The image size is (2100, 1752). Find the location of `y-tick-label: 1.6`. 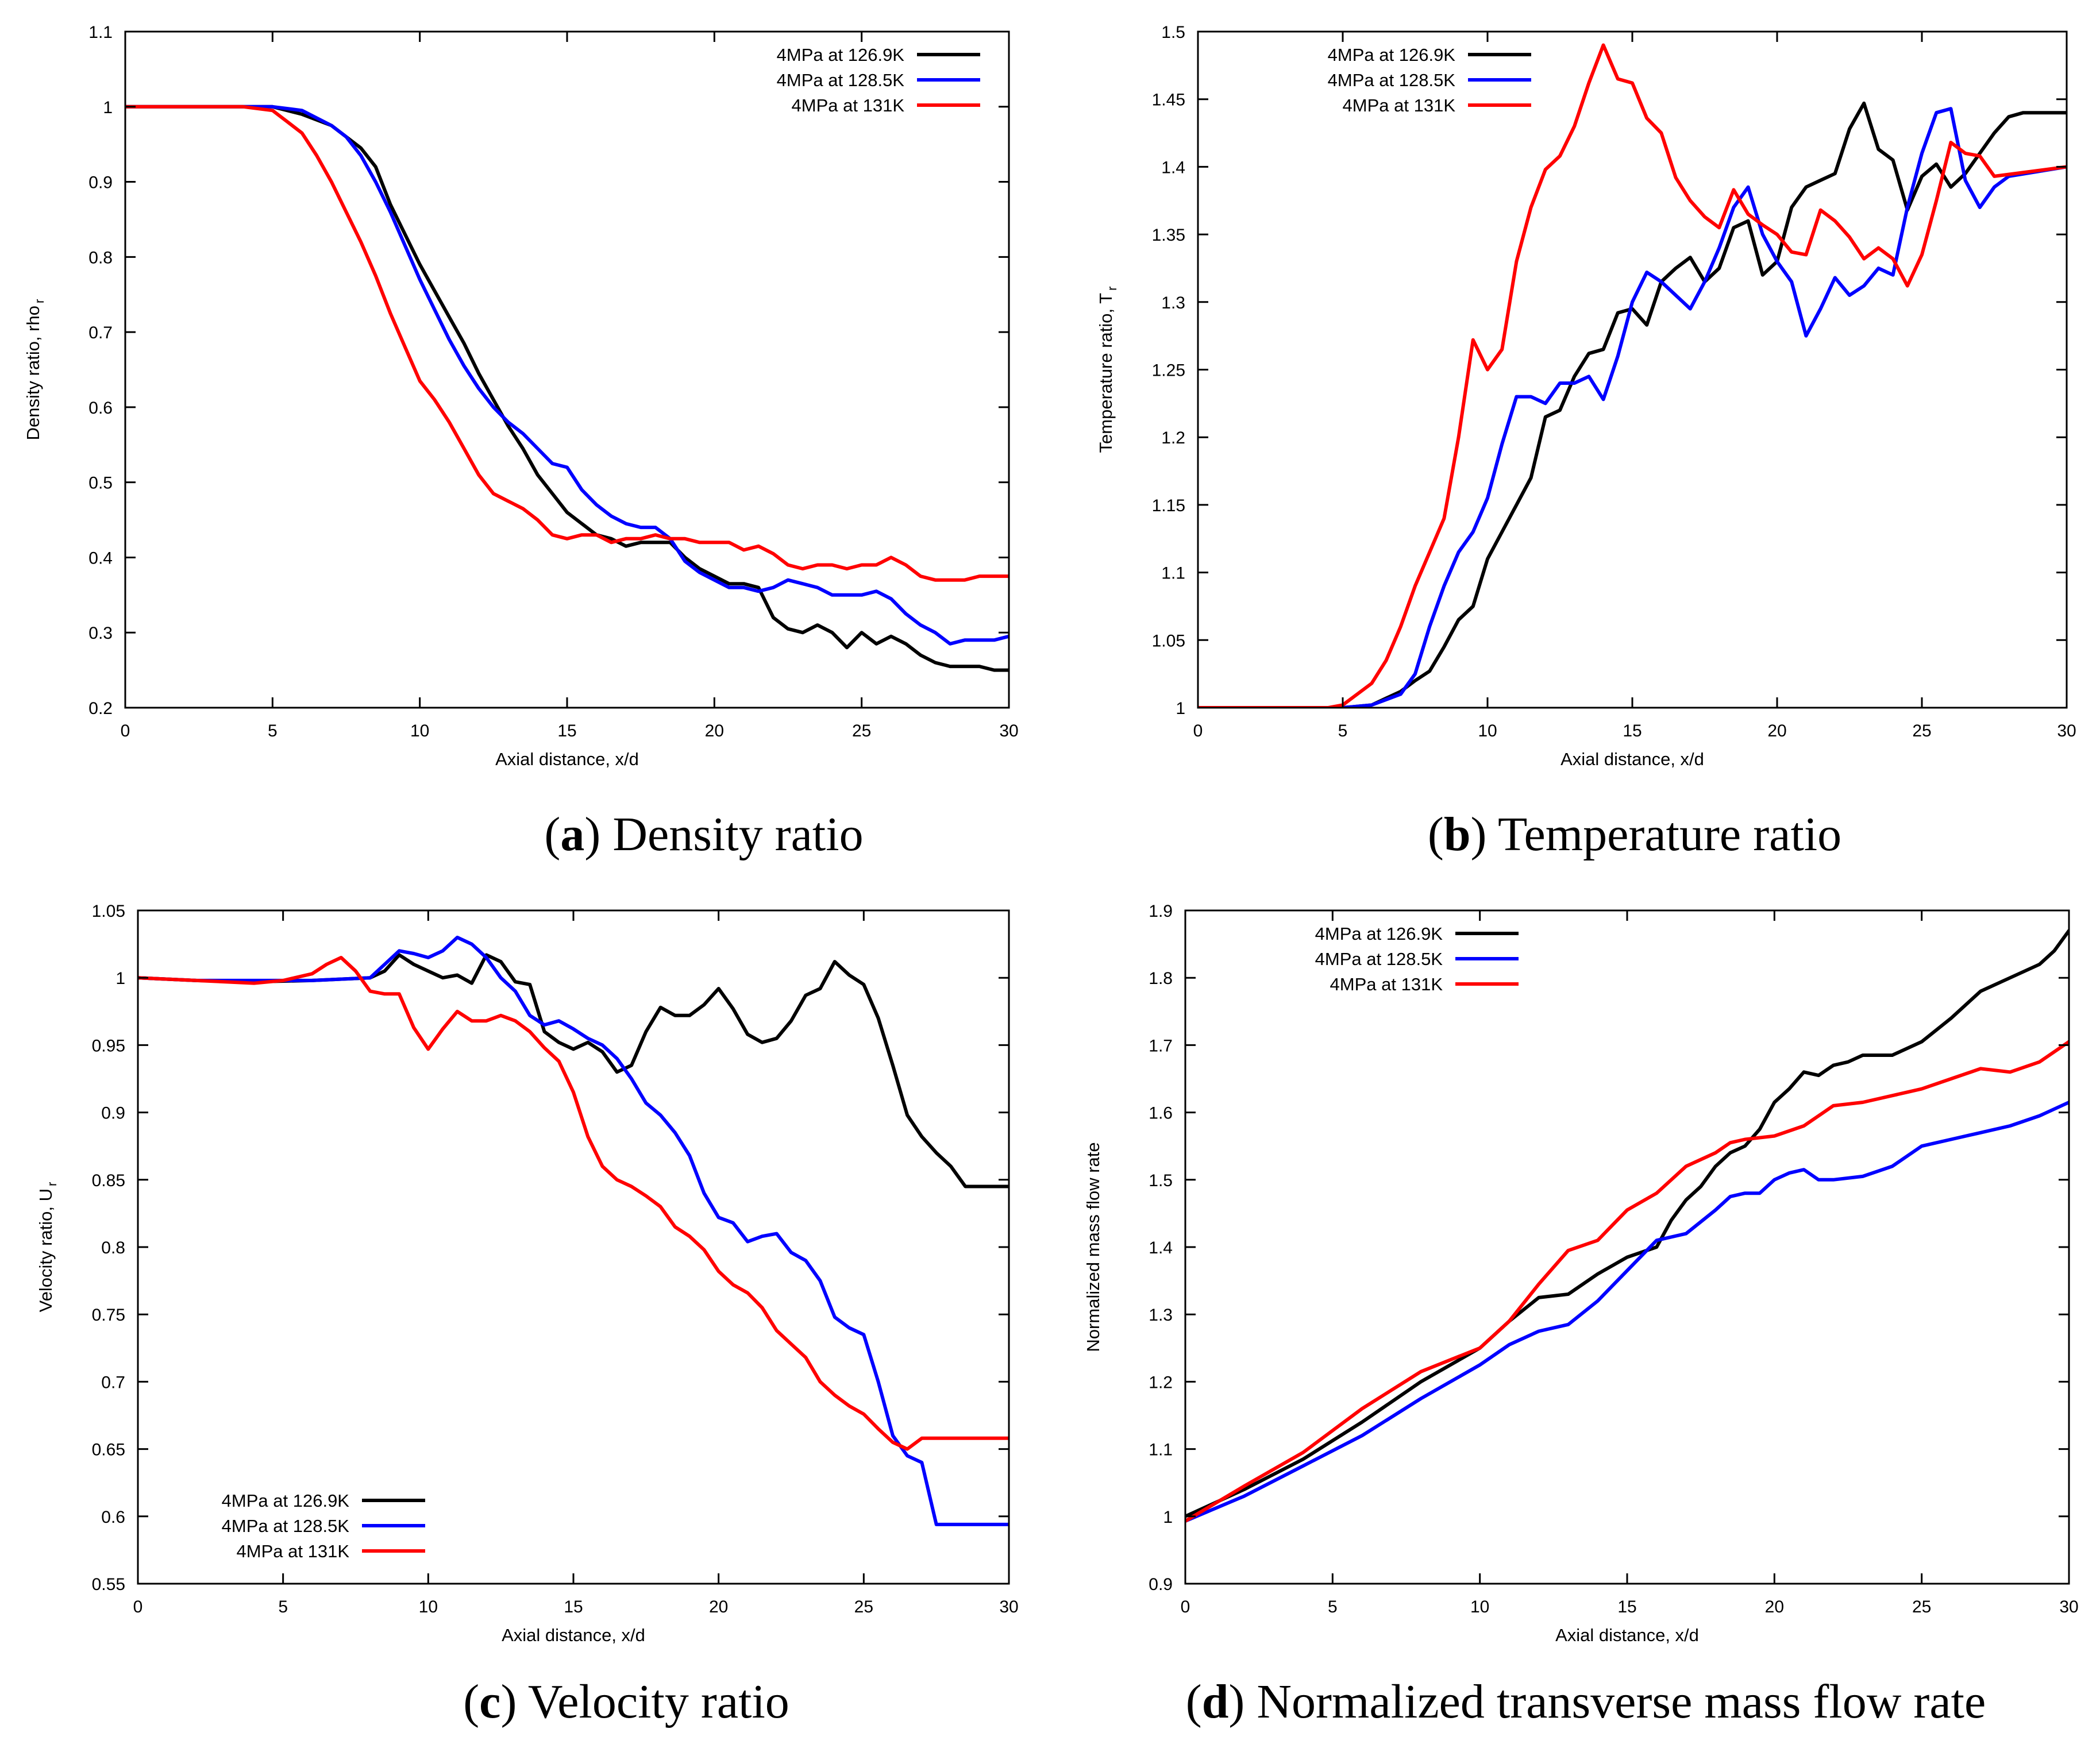

y-tick-label: 1.6 is located at coordinates (1161, 1113).